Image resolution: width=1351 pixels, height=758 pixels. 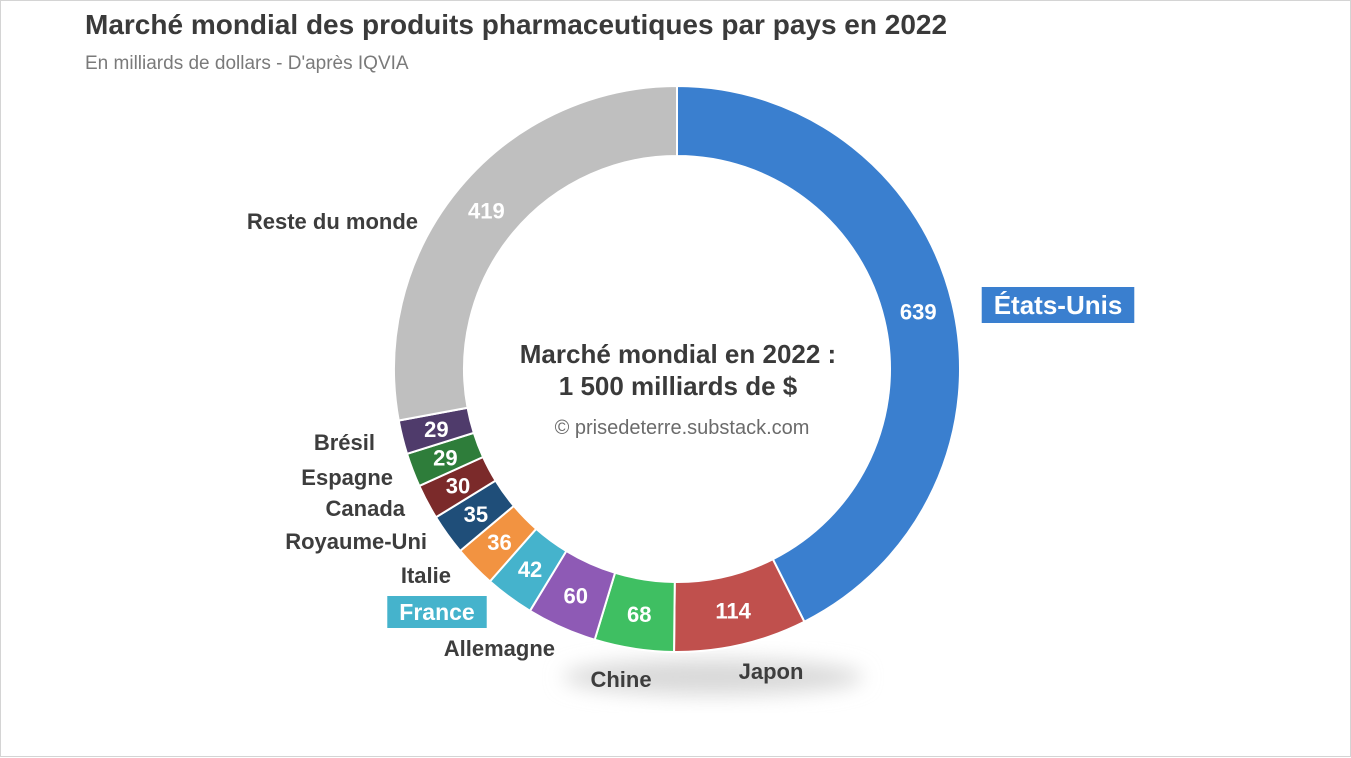 I want to click on category-label-chine: Chine, so click(x=620, y=679).